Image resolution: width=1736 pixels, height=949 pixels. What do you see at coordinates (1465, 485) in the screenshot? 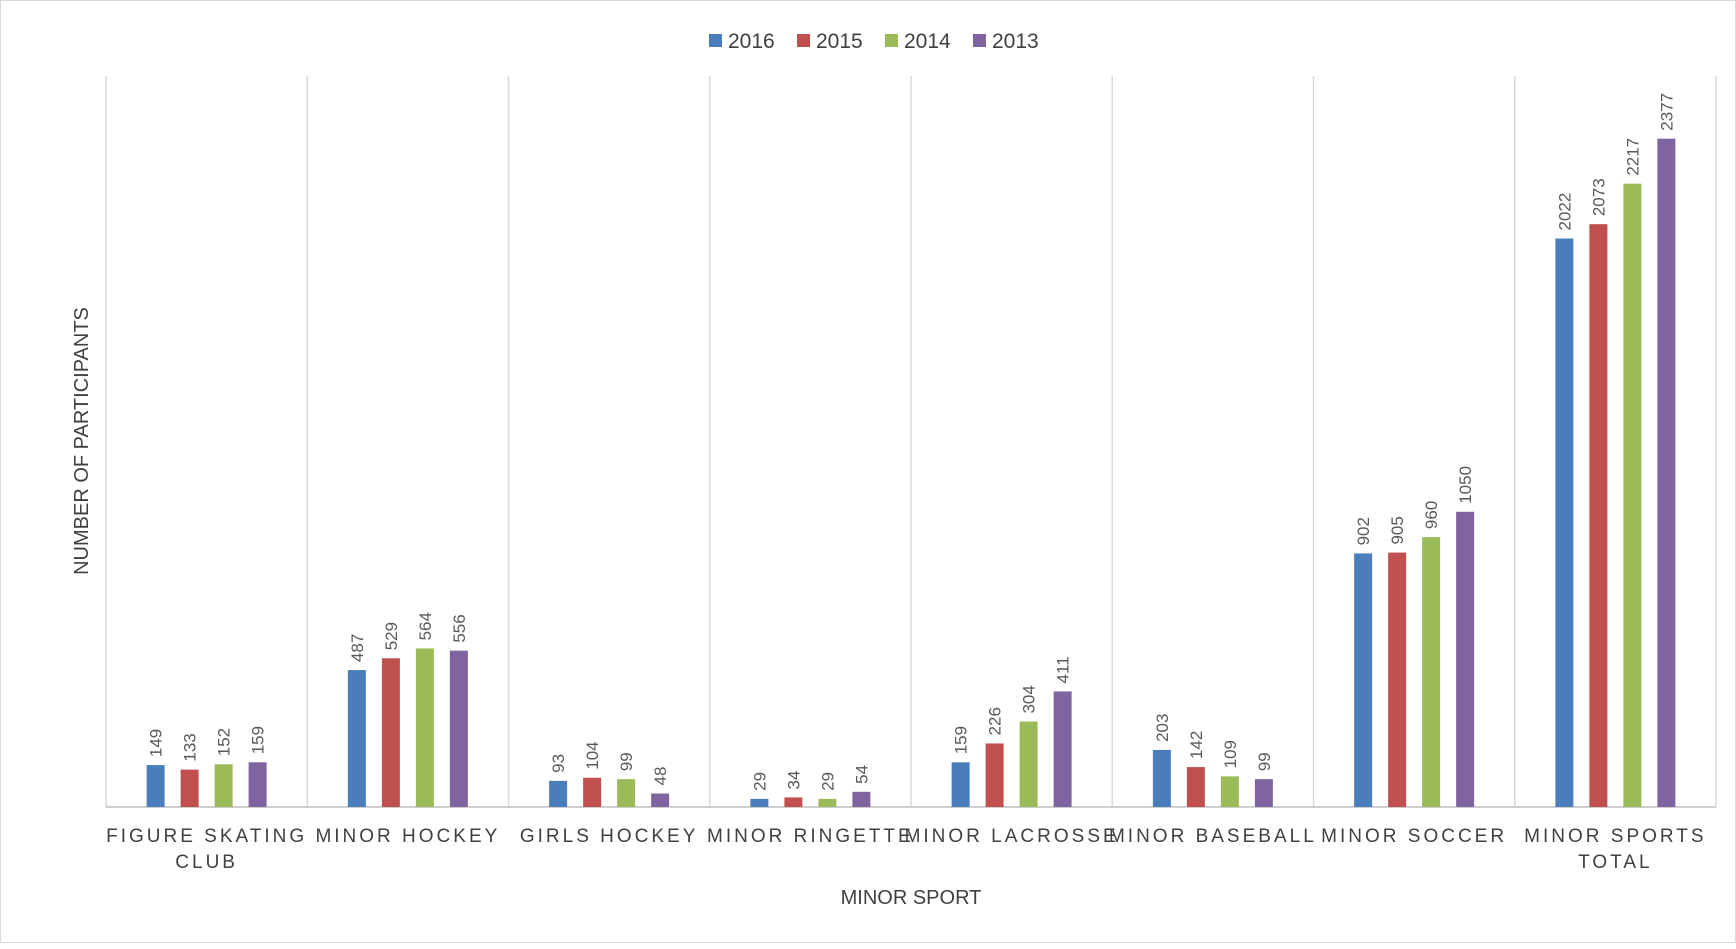
I see `data-label: 1050` at bounding box center [1465, 485].